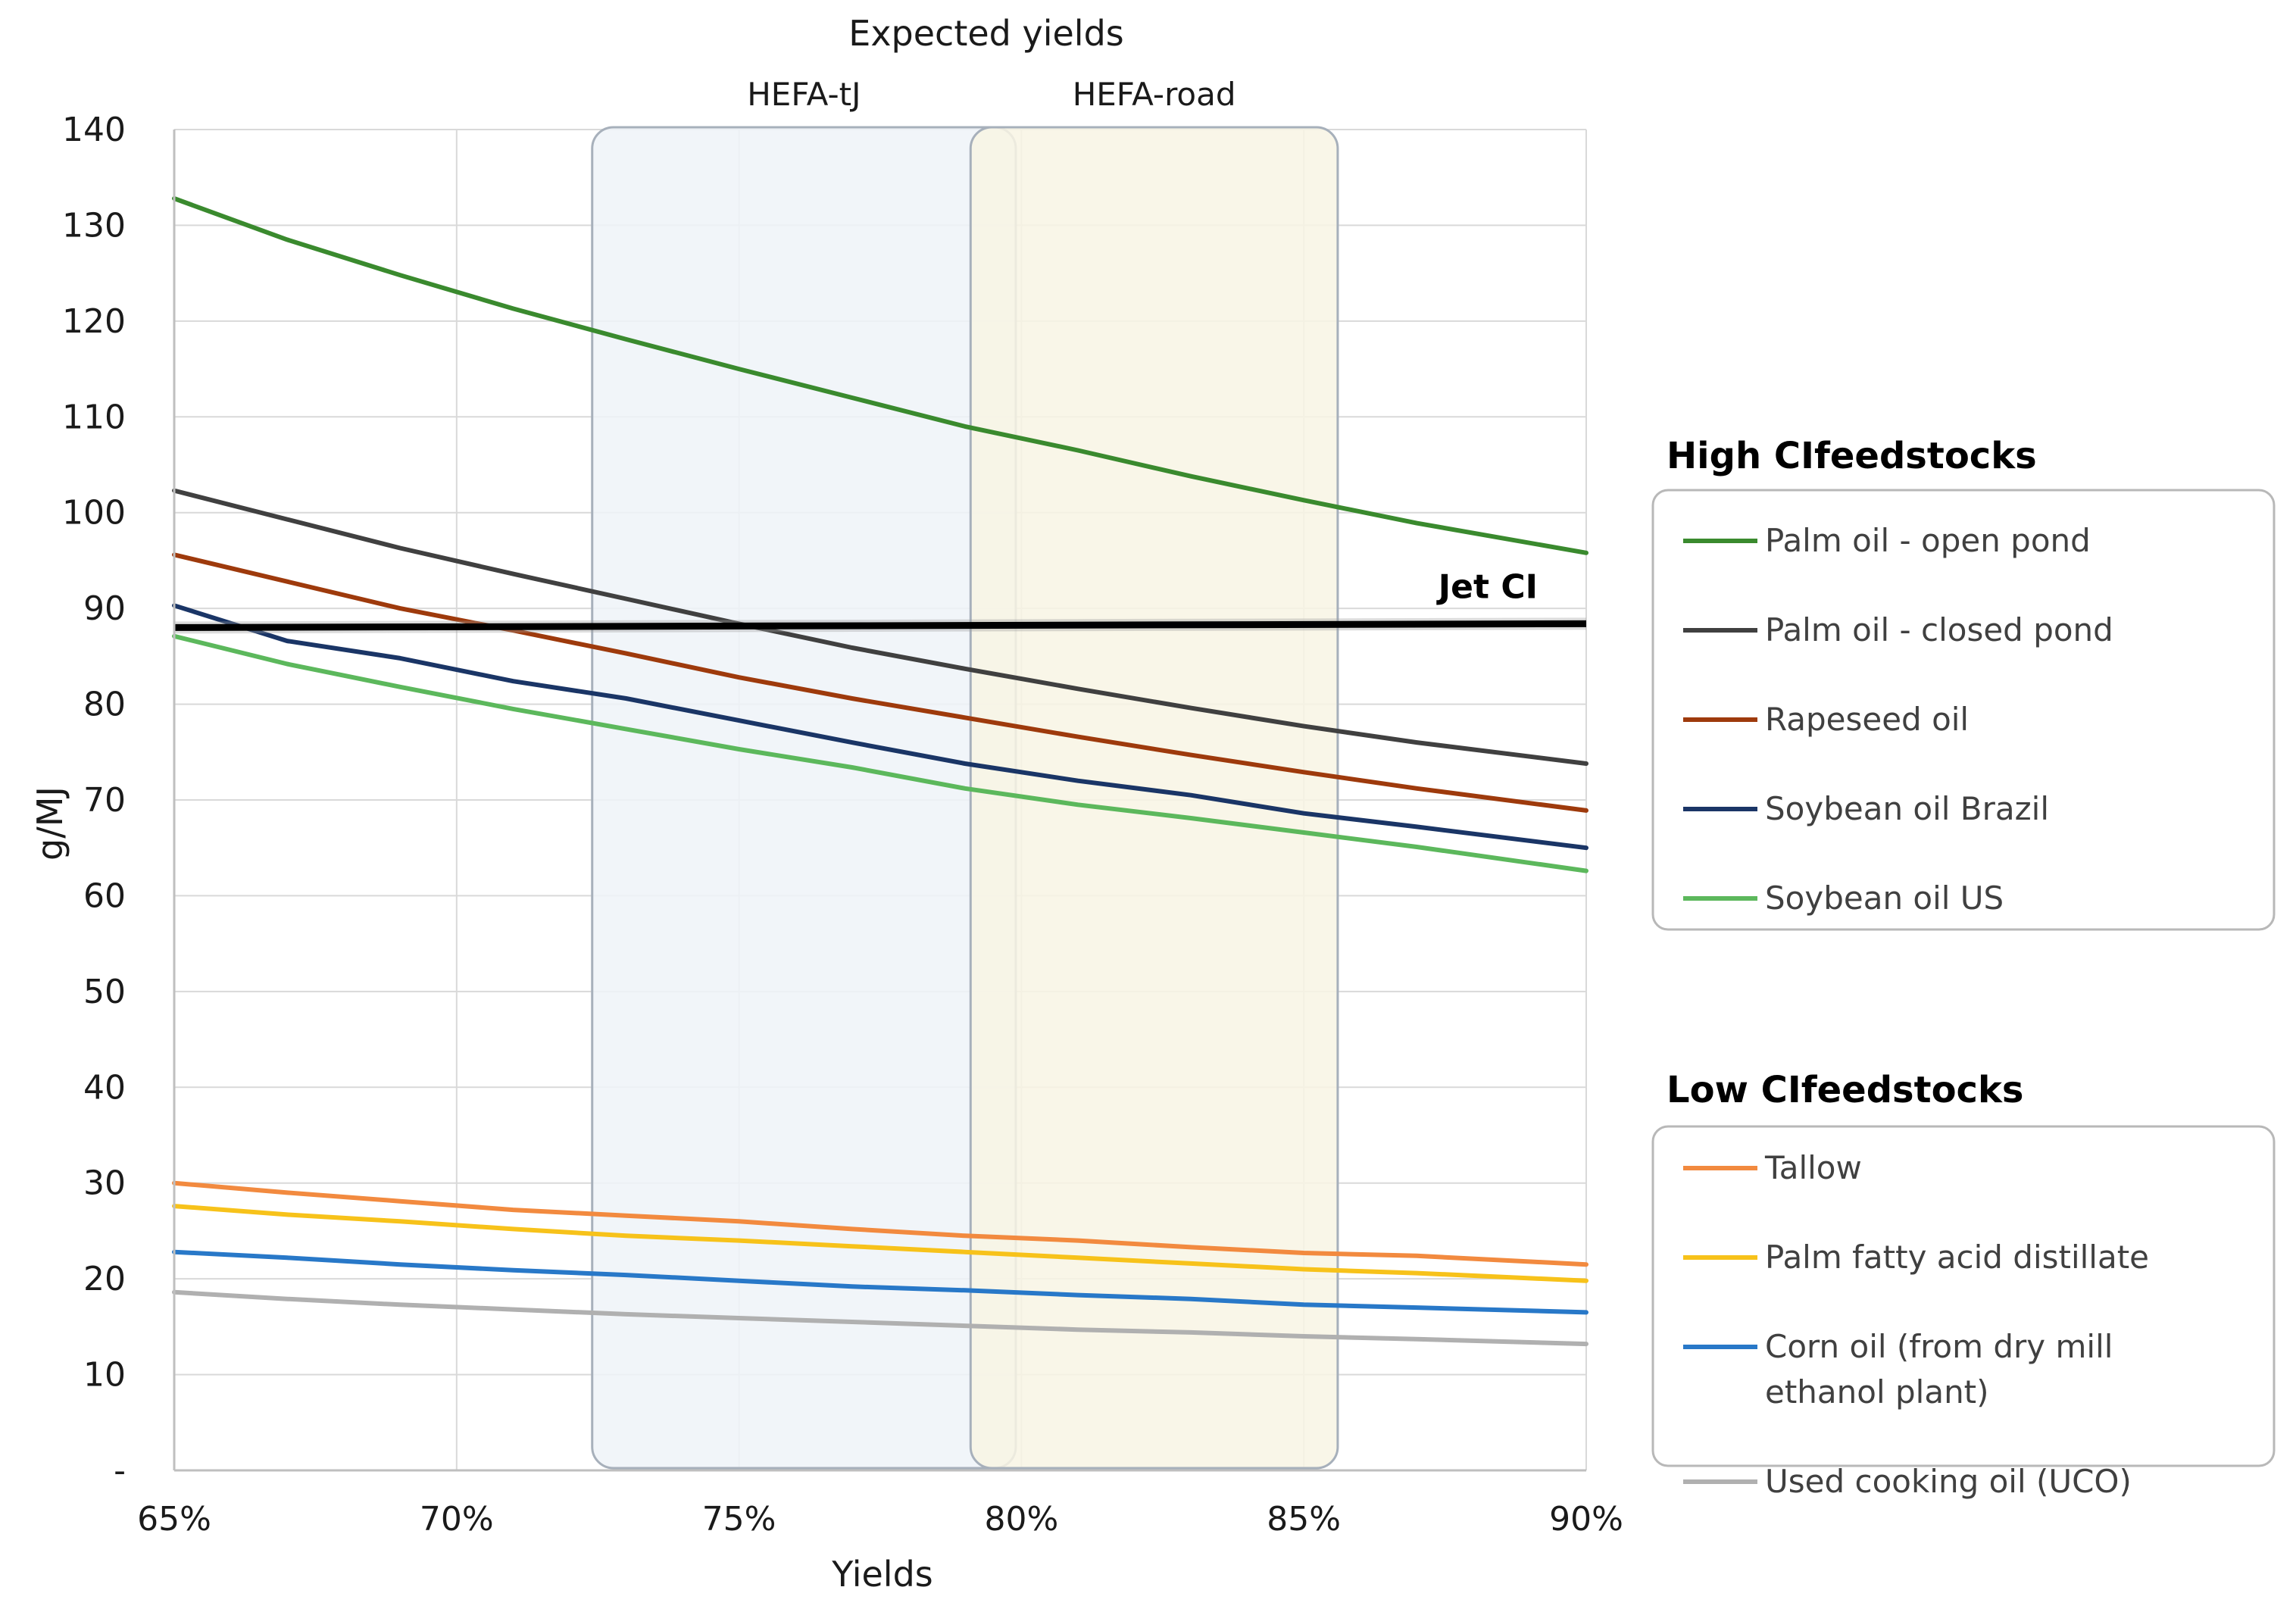  I want to click on chart-title: Expected yields, so click(986, 33).